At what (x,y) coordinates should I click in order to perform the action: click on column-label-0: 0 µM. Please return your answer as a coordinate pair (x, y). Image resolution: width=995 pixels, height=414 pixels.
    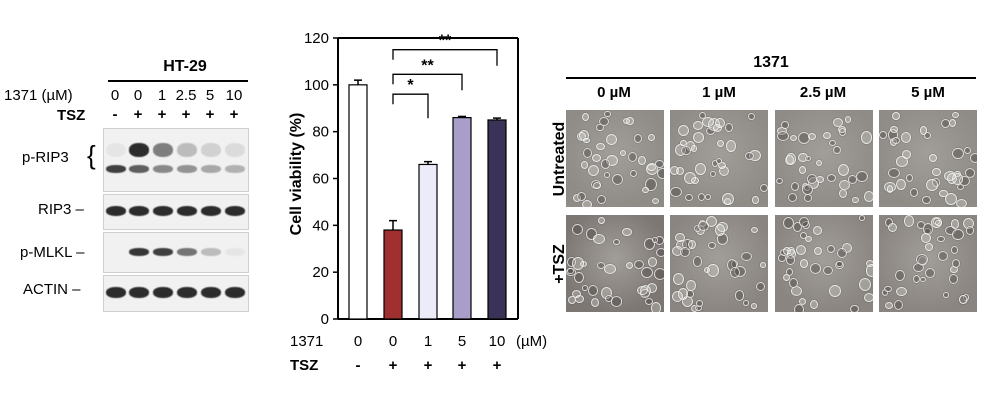
    Looking at the image, I should click on (614, 92).